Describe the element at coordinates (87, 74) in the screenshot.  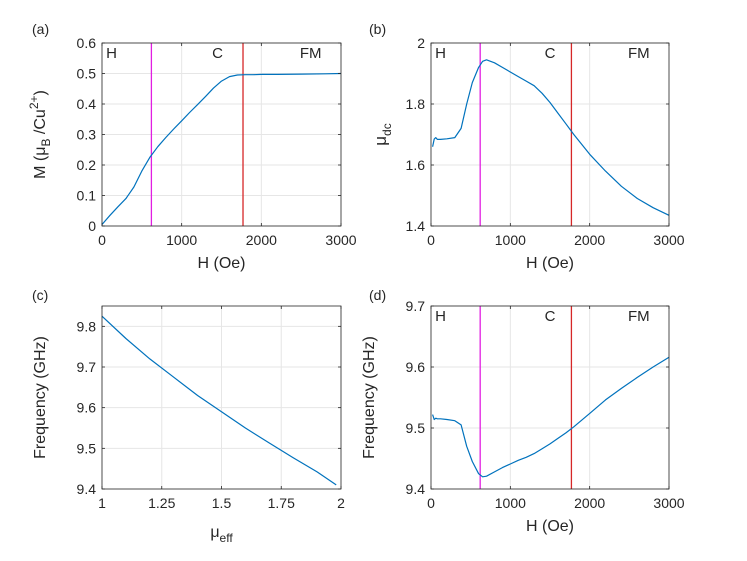
I see `y-tick-label: 0.5` at that location.